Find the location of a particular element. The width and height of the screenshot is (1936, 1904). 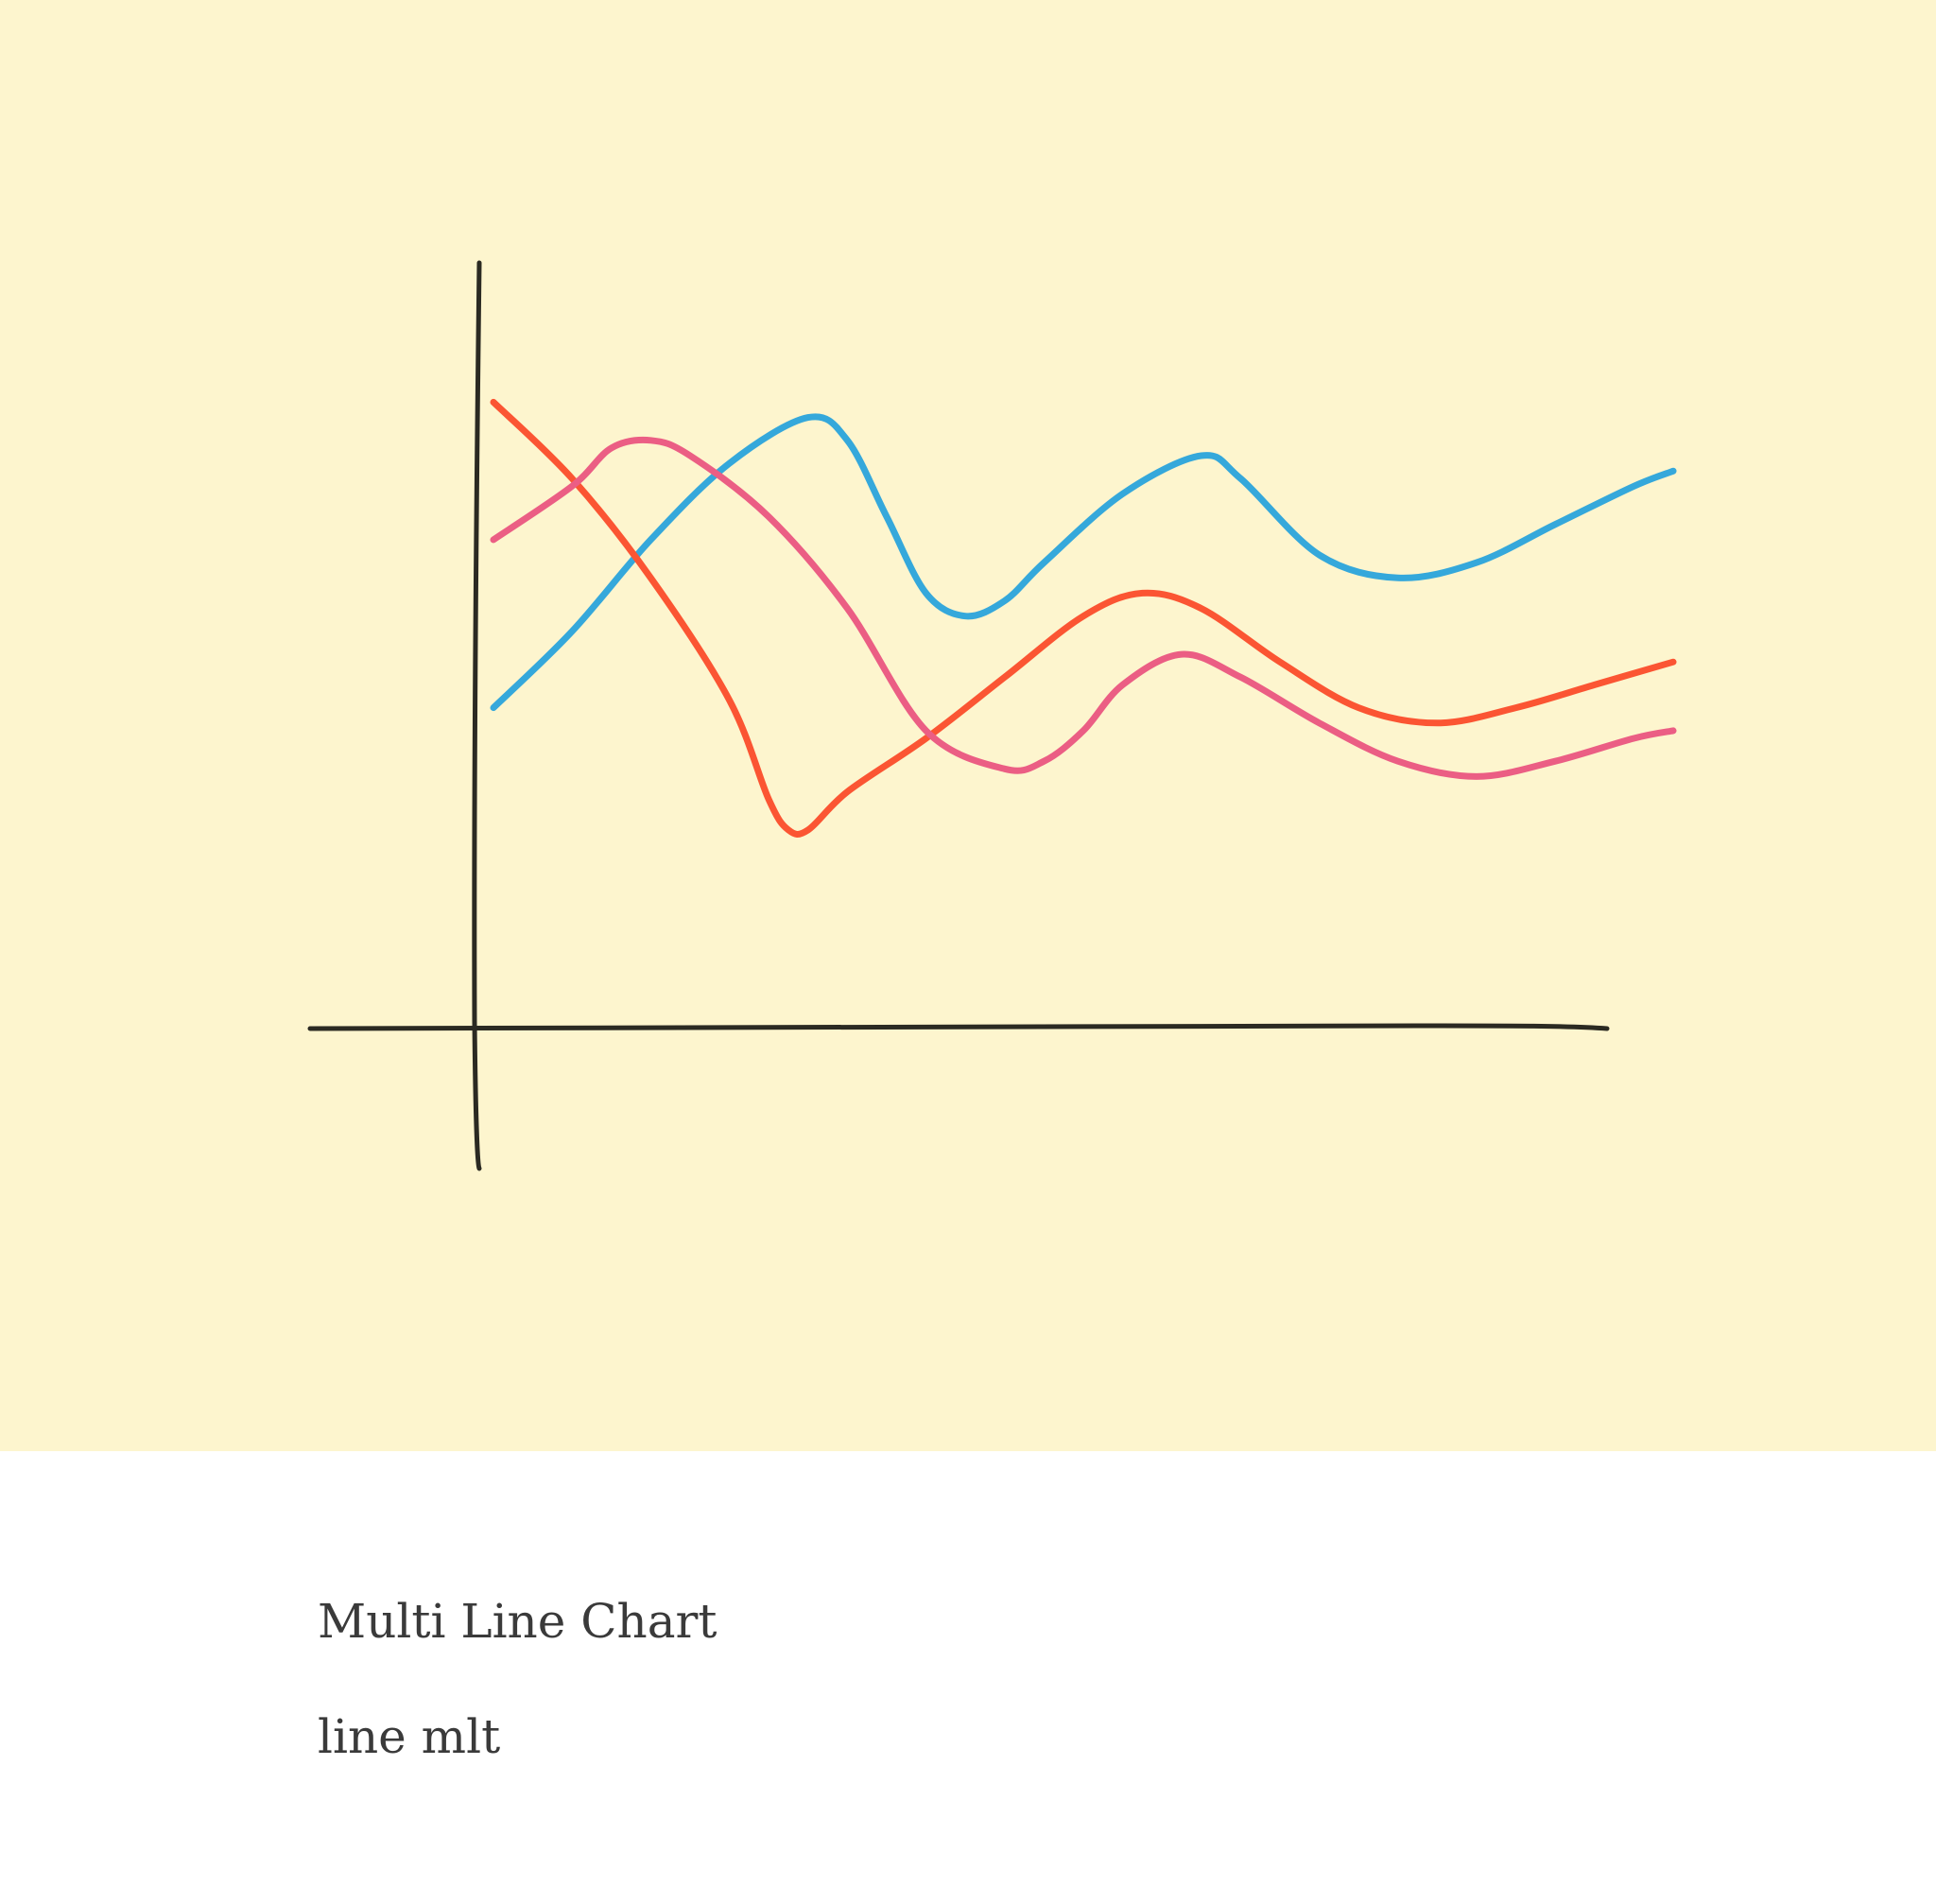

x-axis is located at coordinates (959, 1027).